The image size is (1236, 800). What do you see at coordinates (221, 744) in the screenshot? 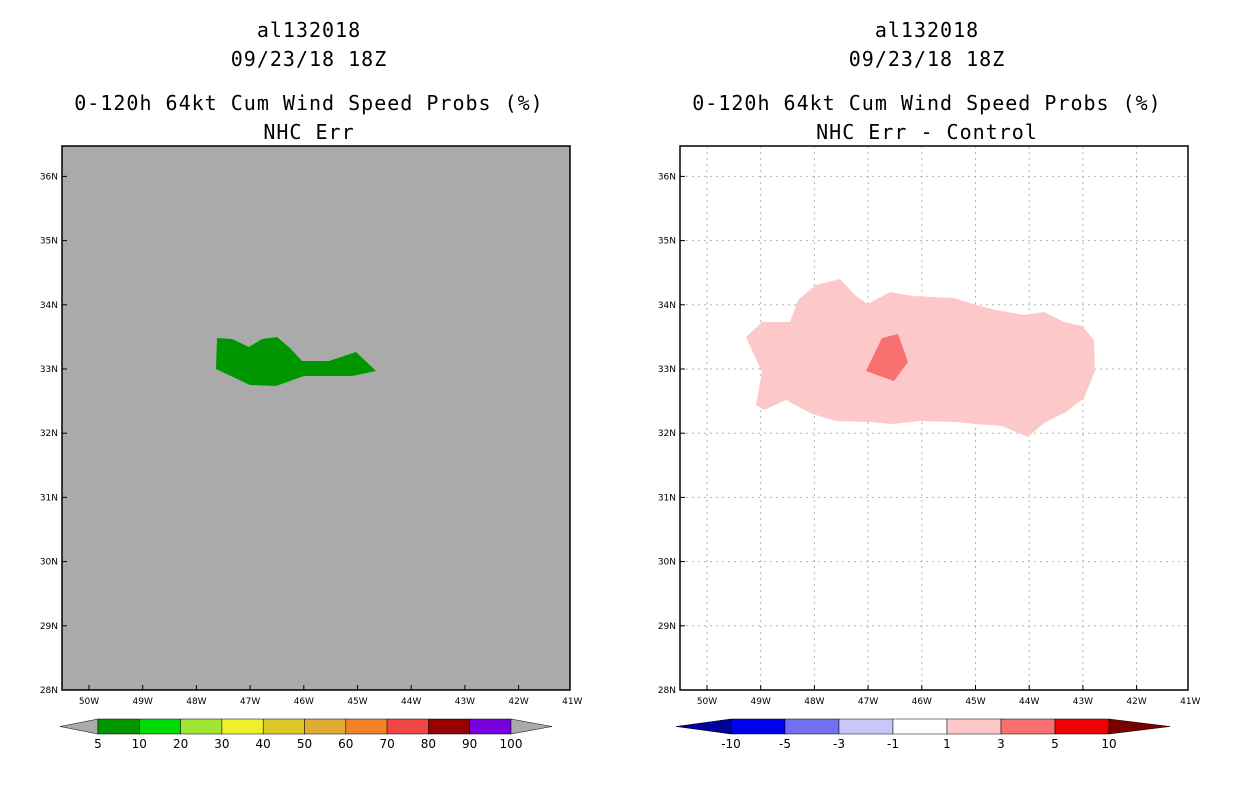
I see `colorbar-label: 30` at bounding box center [221, 744].